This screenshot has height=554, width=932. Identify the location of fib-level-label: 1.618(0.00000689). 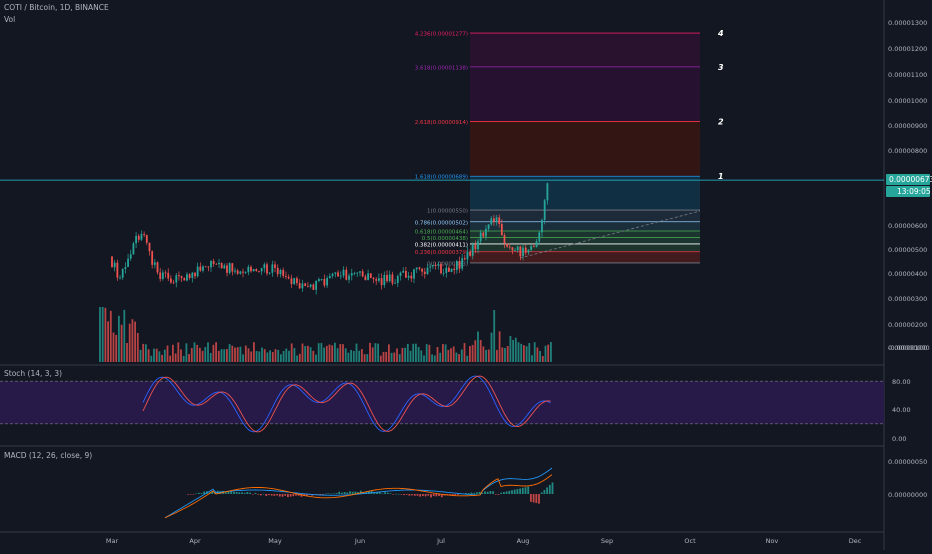
(441, 178).